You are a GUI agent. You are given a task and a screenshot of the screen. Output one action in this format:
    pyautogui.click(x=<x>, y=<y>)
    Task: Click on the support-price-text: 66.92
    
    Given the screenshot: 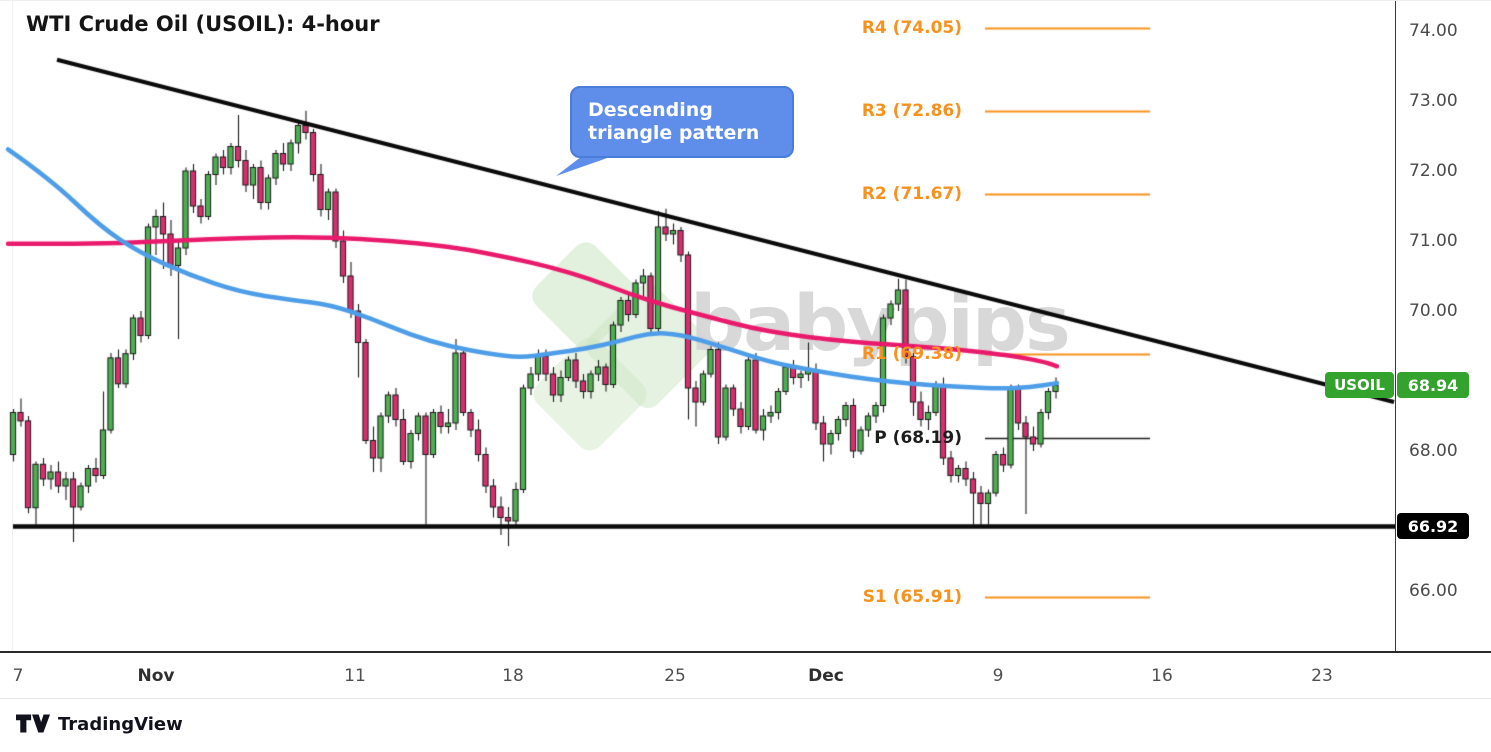 What is the action you would take?
    pyautogui.click(x=1433, y=526)
    